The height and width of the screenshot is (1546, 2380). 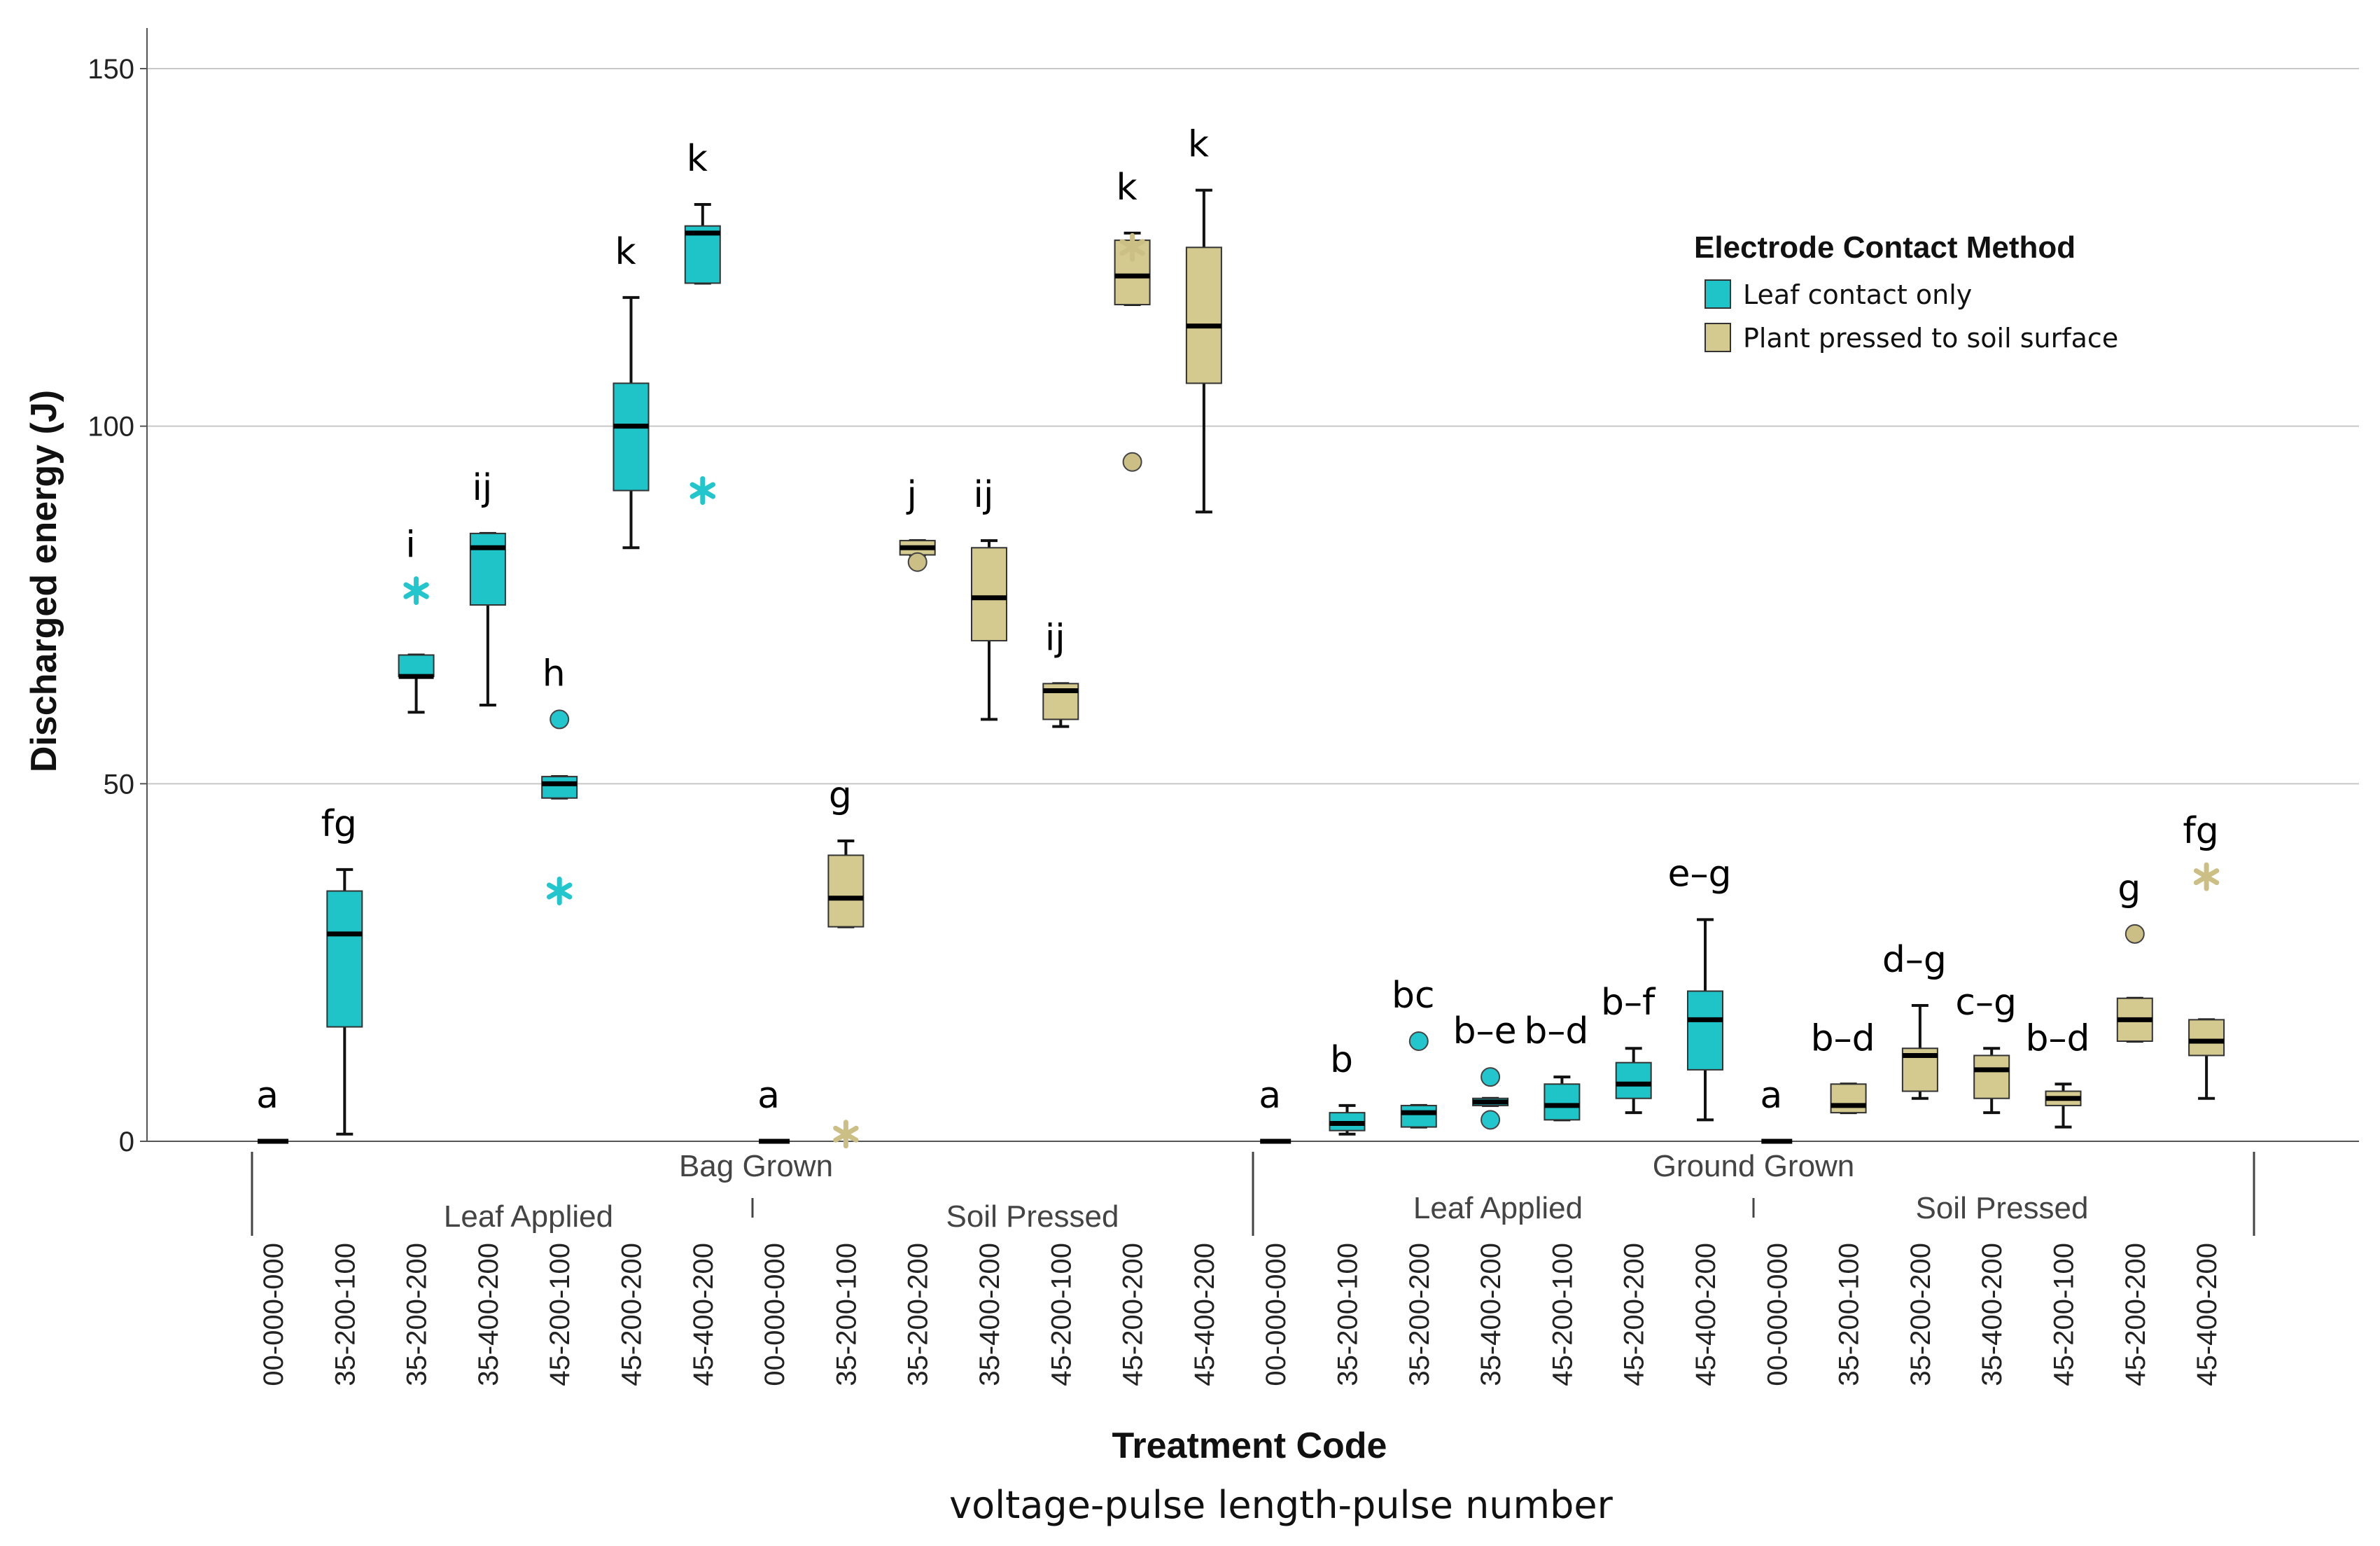 What do you see at coordinates (410, 545) in the screenshot?
I see `significance-letter: i` at bounding box center [410, 545].